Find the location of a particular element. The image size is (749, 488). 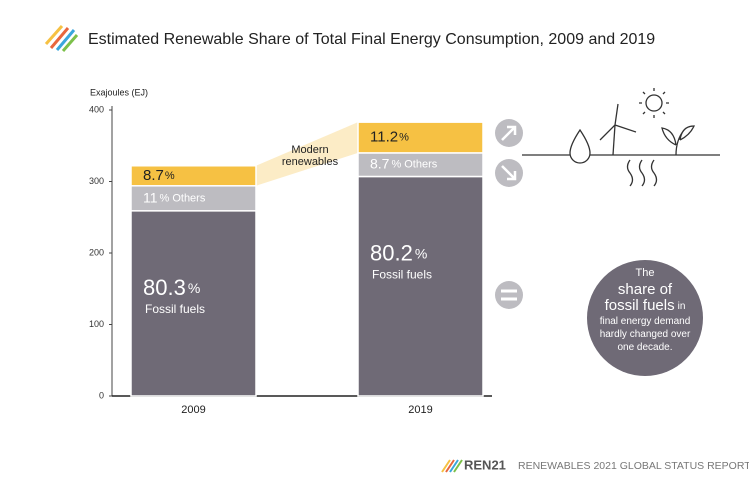

note-circle is located at coordinates (645, 318).